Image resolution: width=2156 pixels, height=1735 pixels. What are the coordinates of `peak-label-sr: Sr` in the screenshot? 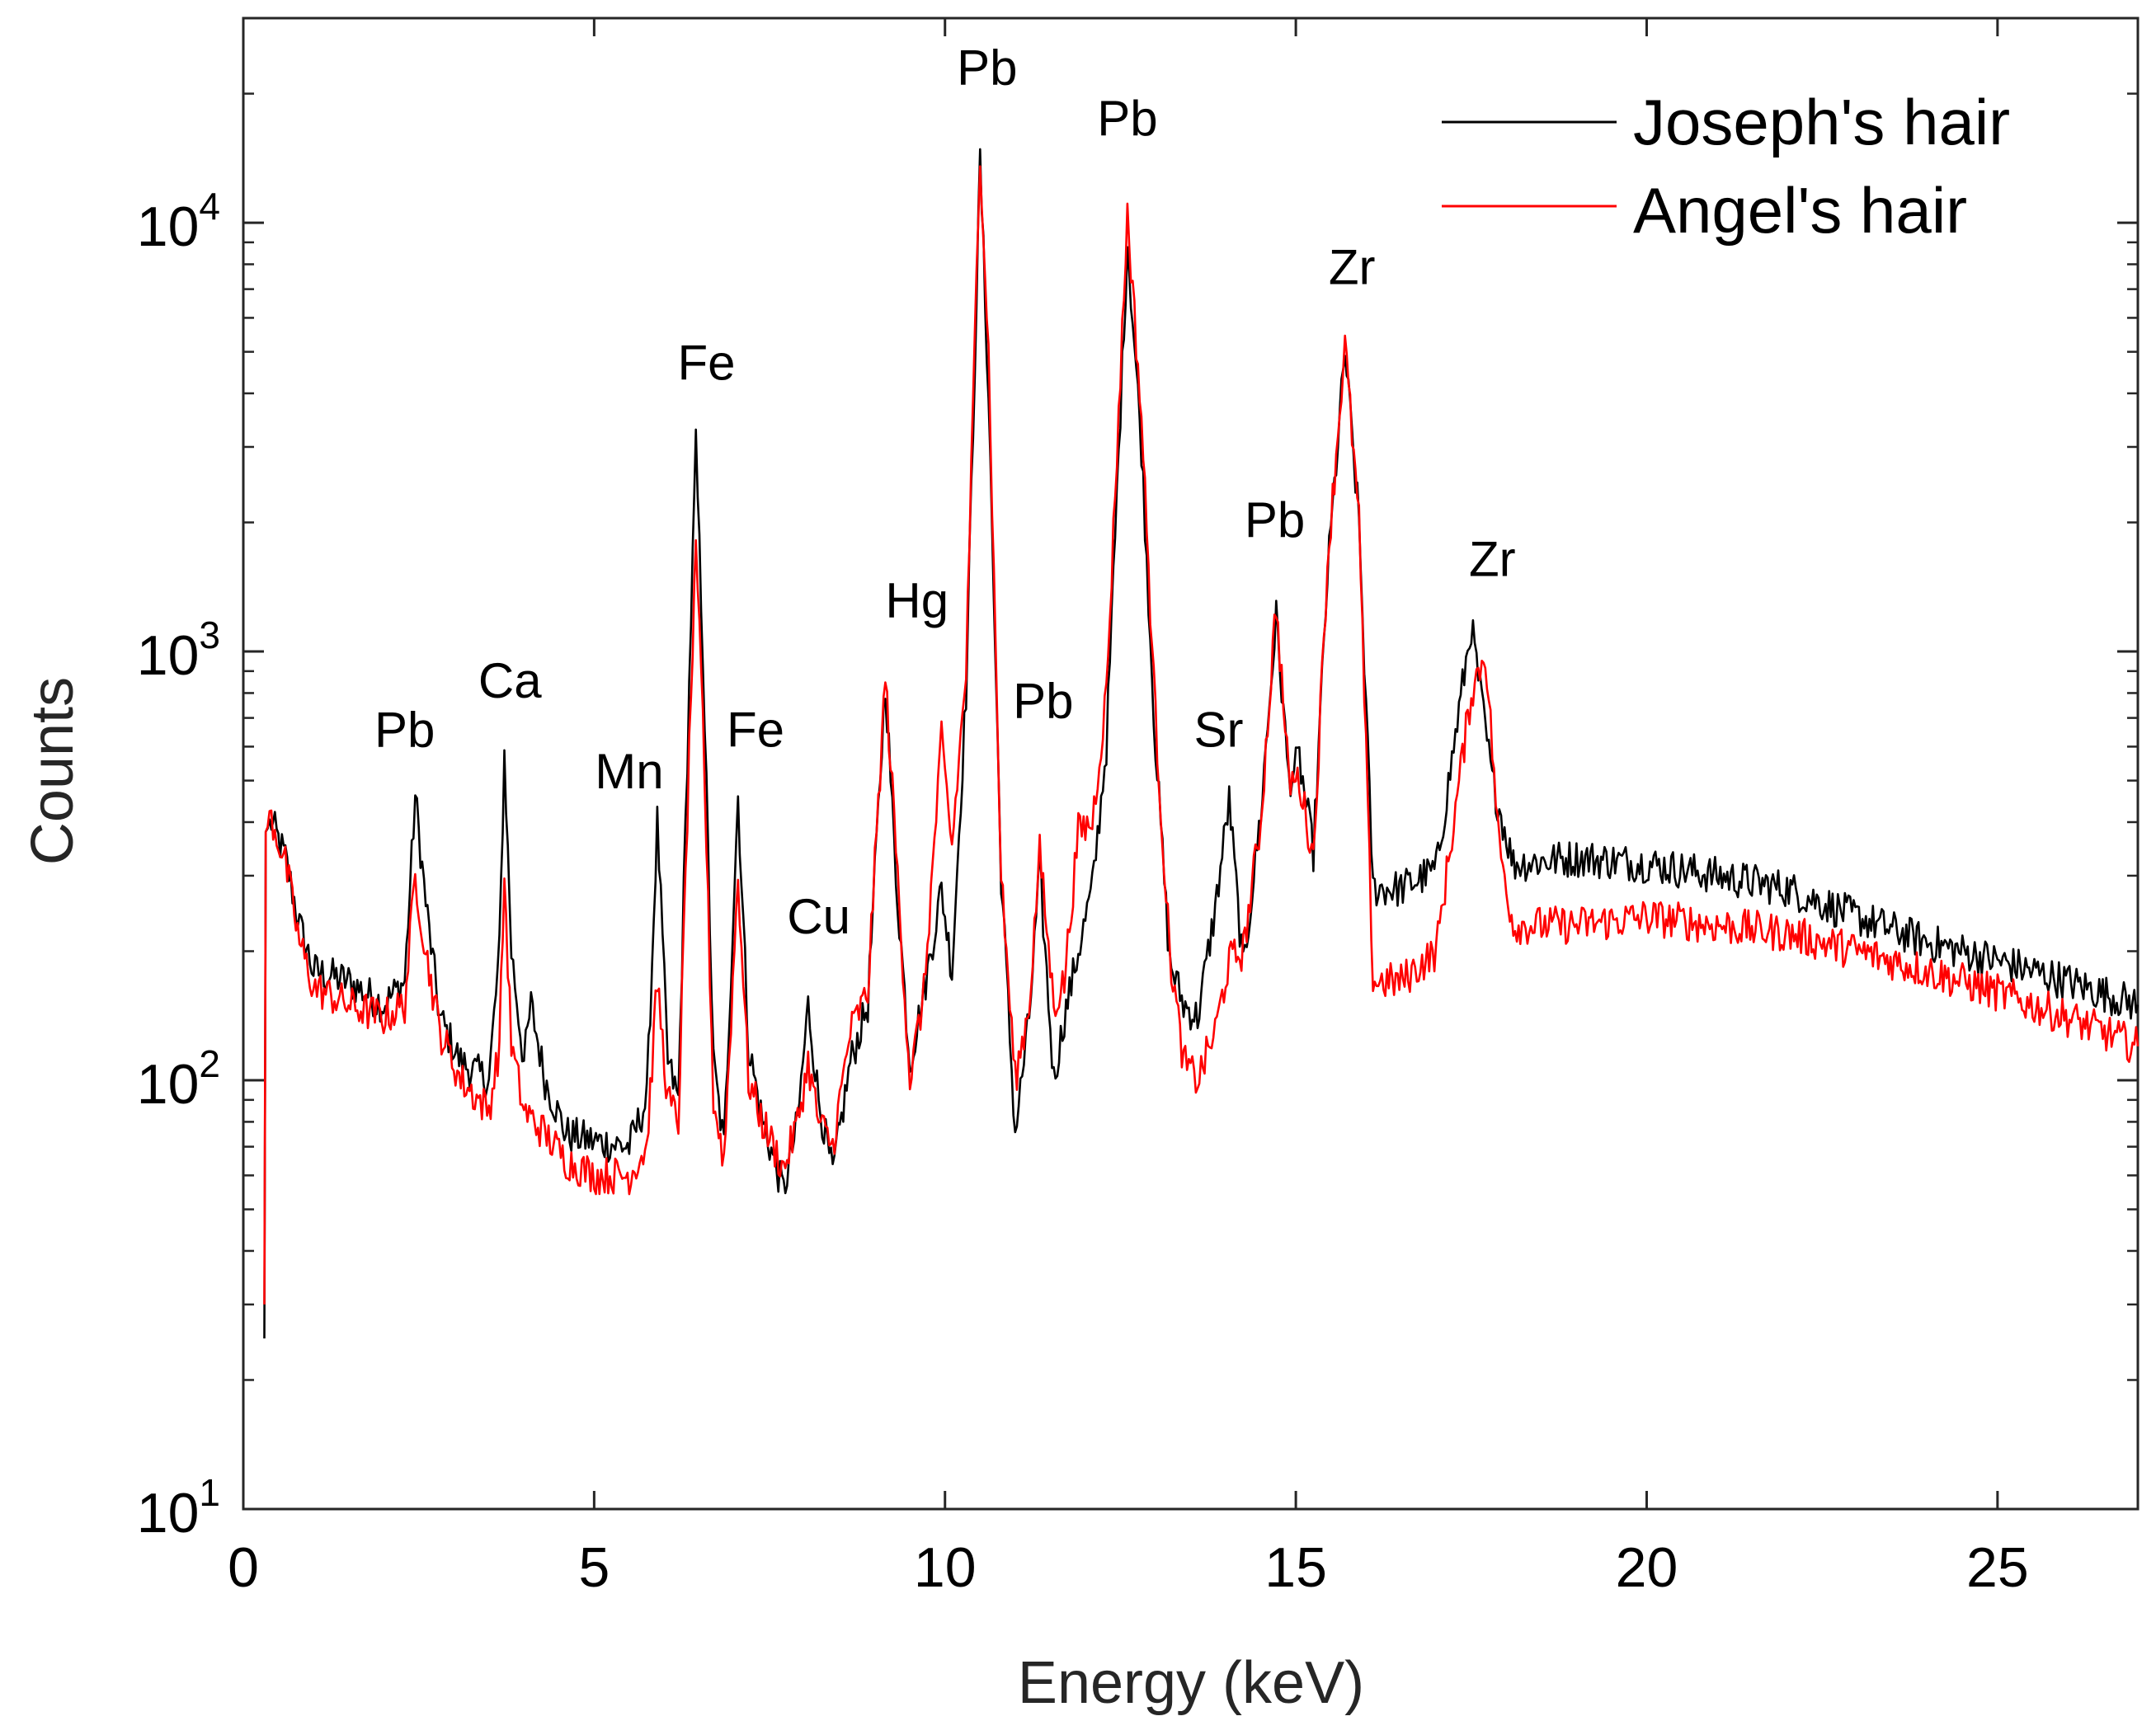 It's located at (1219, 729).